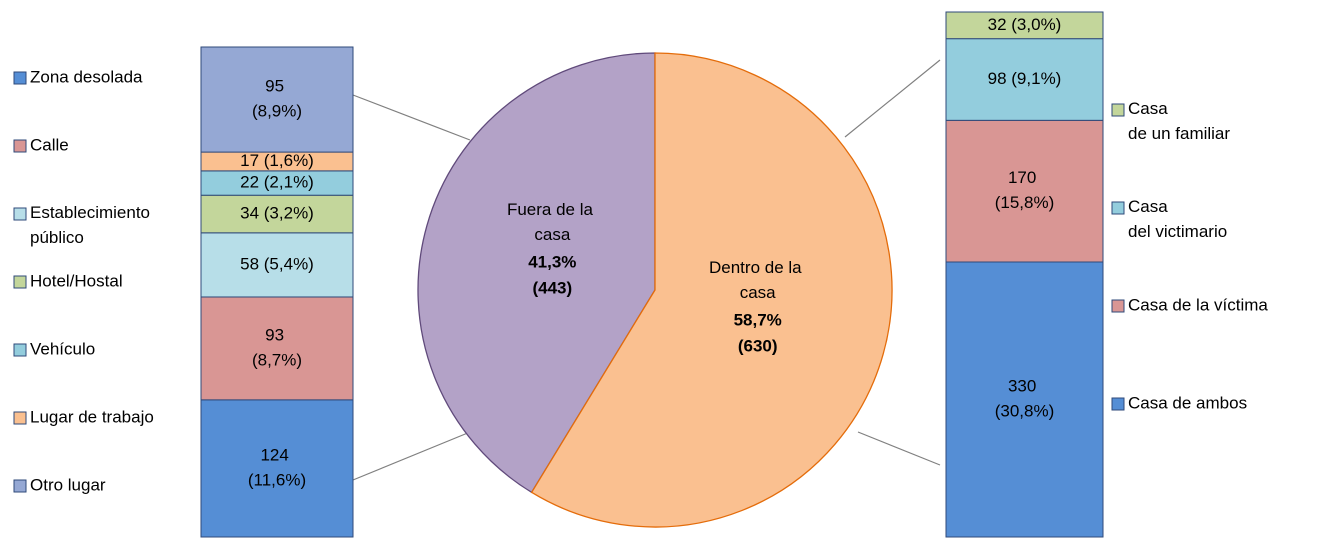 The image size is (1324, 539). What do you see at coordinates (1177, 219) in the screenshot?
I see `legend-label: Casa del victimario` at bounding box center [1177, 219].